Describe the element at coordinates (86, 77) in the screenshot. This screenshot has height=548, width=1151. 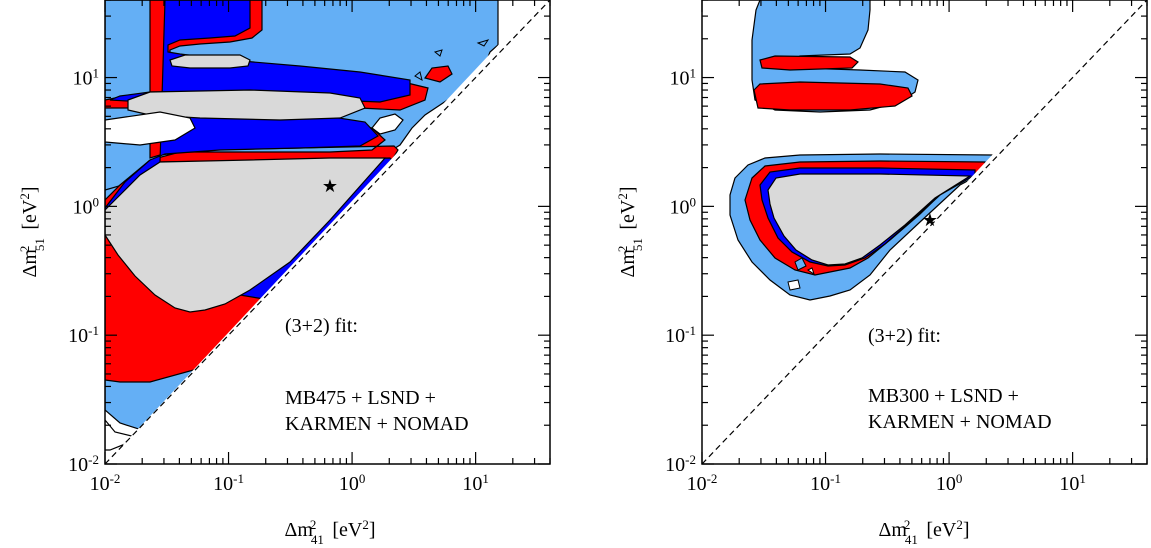
I see `y-tick-label-left: 10¹` at that location.